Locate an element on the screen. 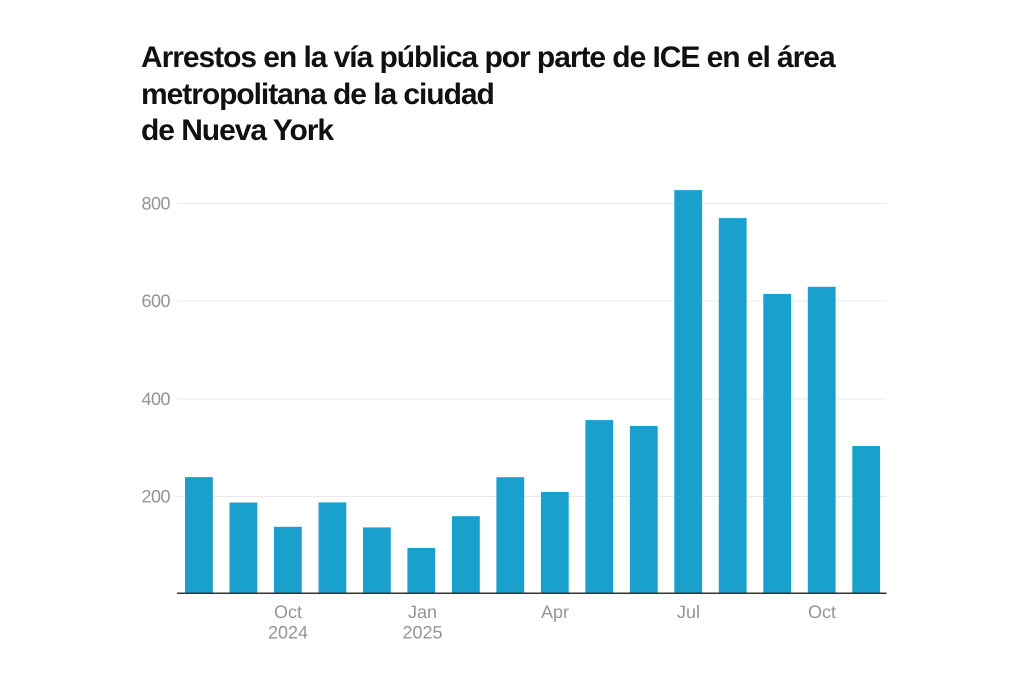 The height and width of the screenshot is (683, 1024). svg-text: 2025 is located at coordinates (422, 633).